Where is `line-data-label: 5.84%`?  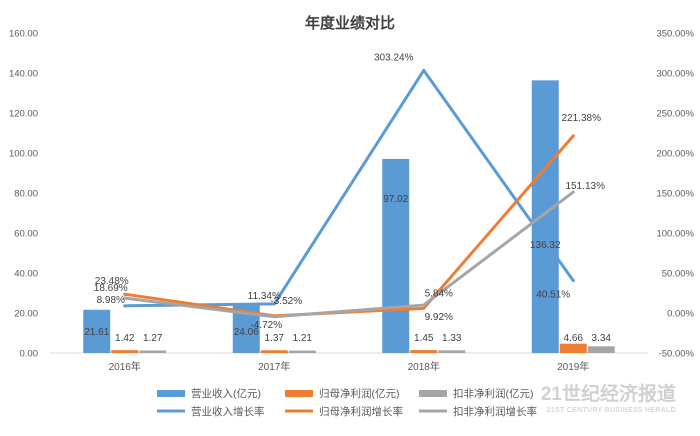
line-data-label: 5.84% is located at coordinates (439, 293).